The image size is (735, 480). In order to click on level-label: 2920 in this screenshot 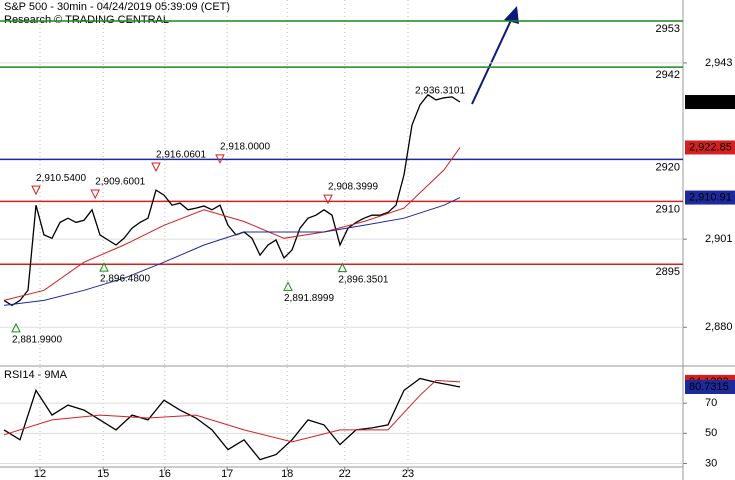, I will do `click(668, 167)`.